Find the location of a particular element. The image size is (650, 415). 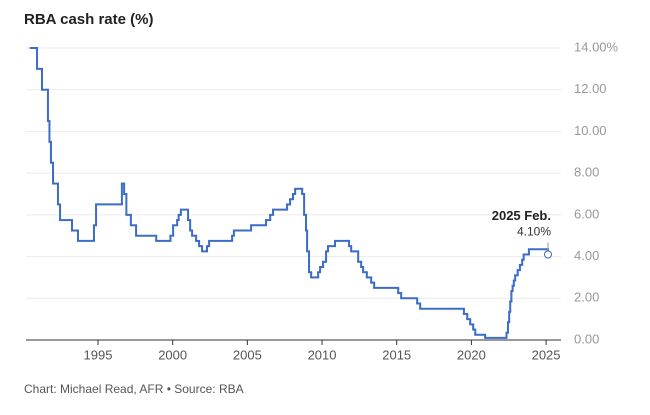

y-tick-label: 14.00% is located at coordinates (596, 46).